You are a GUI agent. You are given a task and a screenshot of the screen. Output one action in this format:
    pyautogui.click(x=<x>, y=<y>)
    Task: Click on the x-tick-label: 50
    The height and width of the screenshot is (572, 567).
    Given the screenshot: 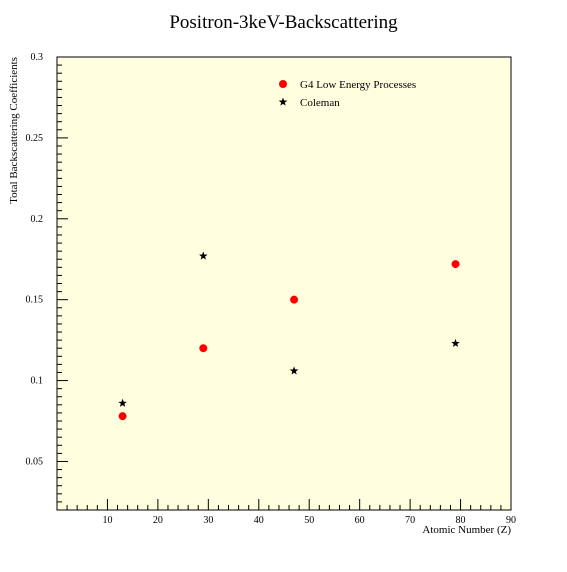 What is the action you would take?
    pyautogui.click(x=309, y=520)
    